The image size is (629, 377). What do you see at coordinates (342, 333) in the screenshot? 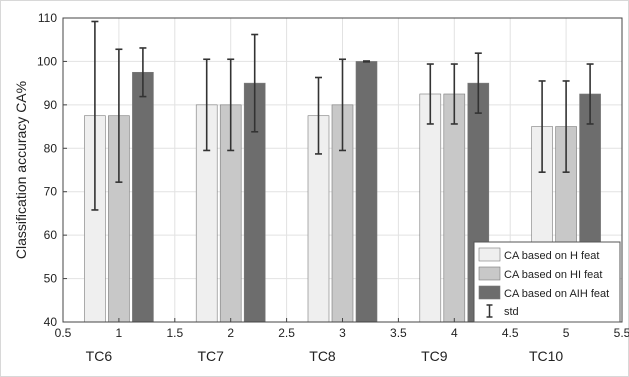
I see `x-tick-label: 3` at bounding box center [342, 333].